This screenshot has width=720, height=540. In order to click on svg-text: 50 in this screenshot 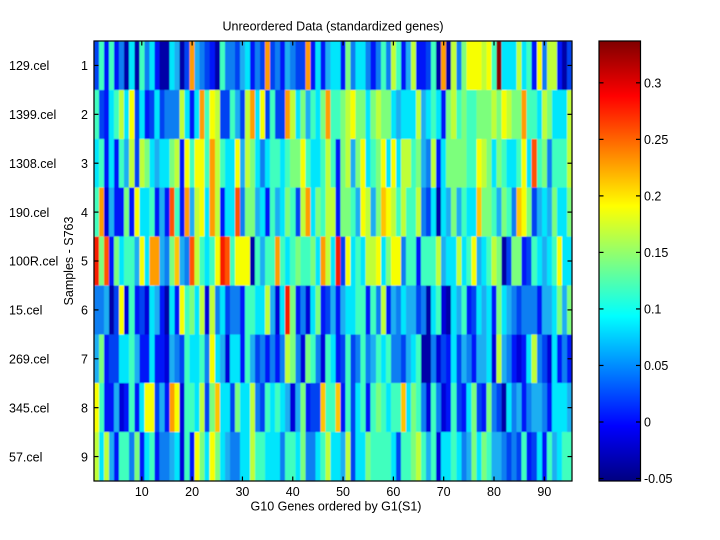, I will do `click(343, 492)`.